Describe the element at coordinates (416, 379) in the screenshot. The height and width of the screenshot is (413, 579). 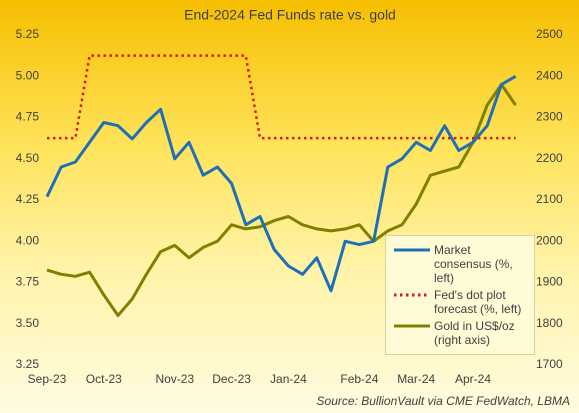
I see `x-tick-label: Mar-24` at that location.